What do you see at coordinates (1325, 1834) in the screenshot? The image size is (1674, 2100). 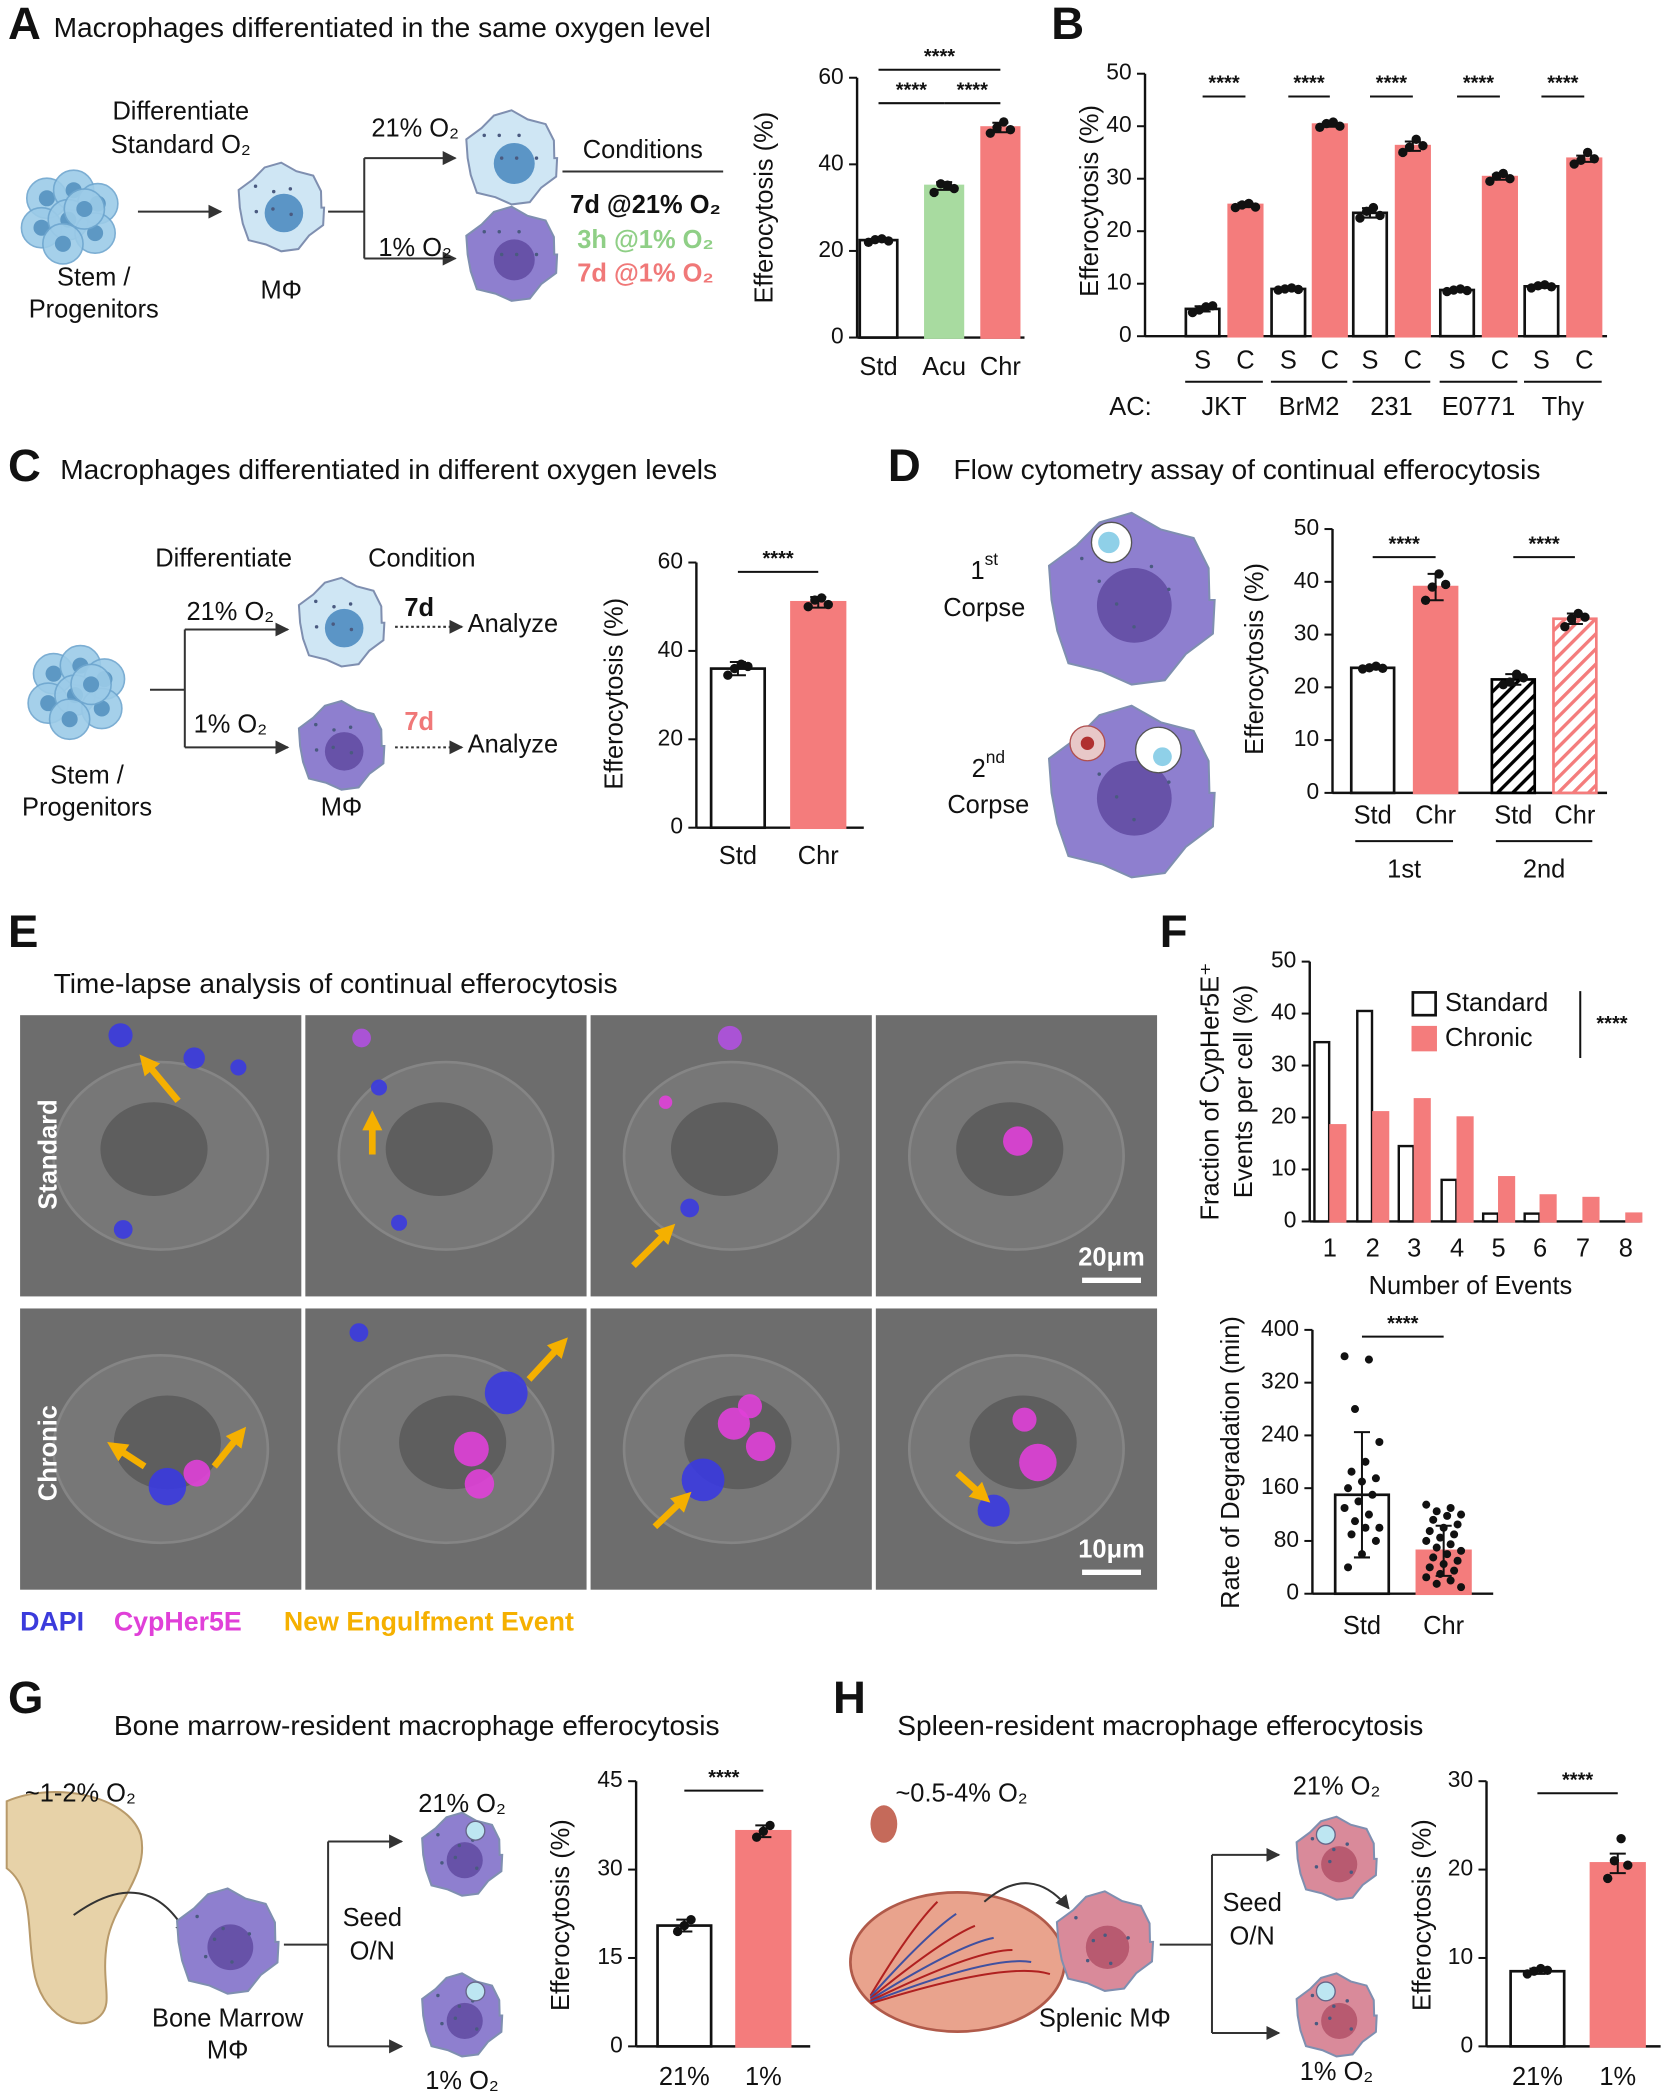 I see `corpse` at bounding box center [1325, 1834].